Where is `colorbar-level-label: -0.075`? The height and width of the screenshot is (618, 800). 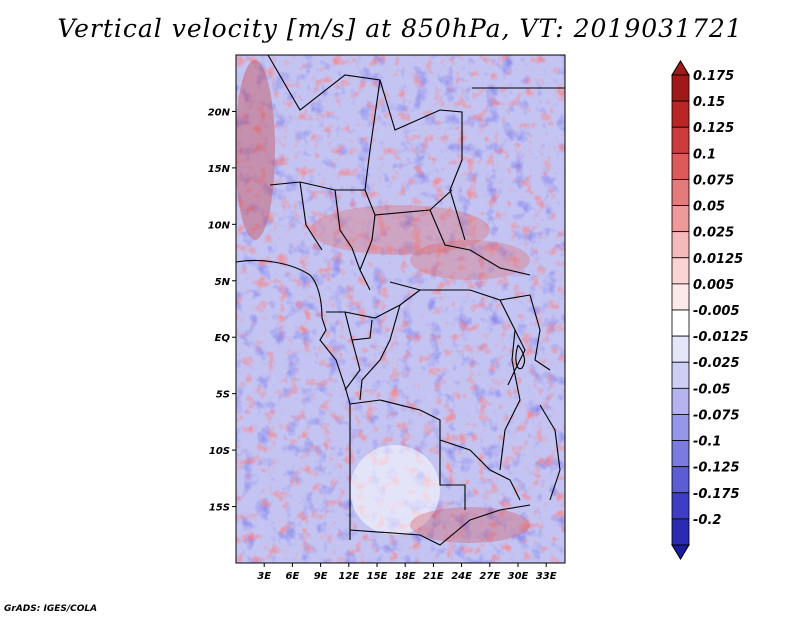 colorbar-level-label: -0.075 is located at coordinates (716, 415).